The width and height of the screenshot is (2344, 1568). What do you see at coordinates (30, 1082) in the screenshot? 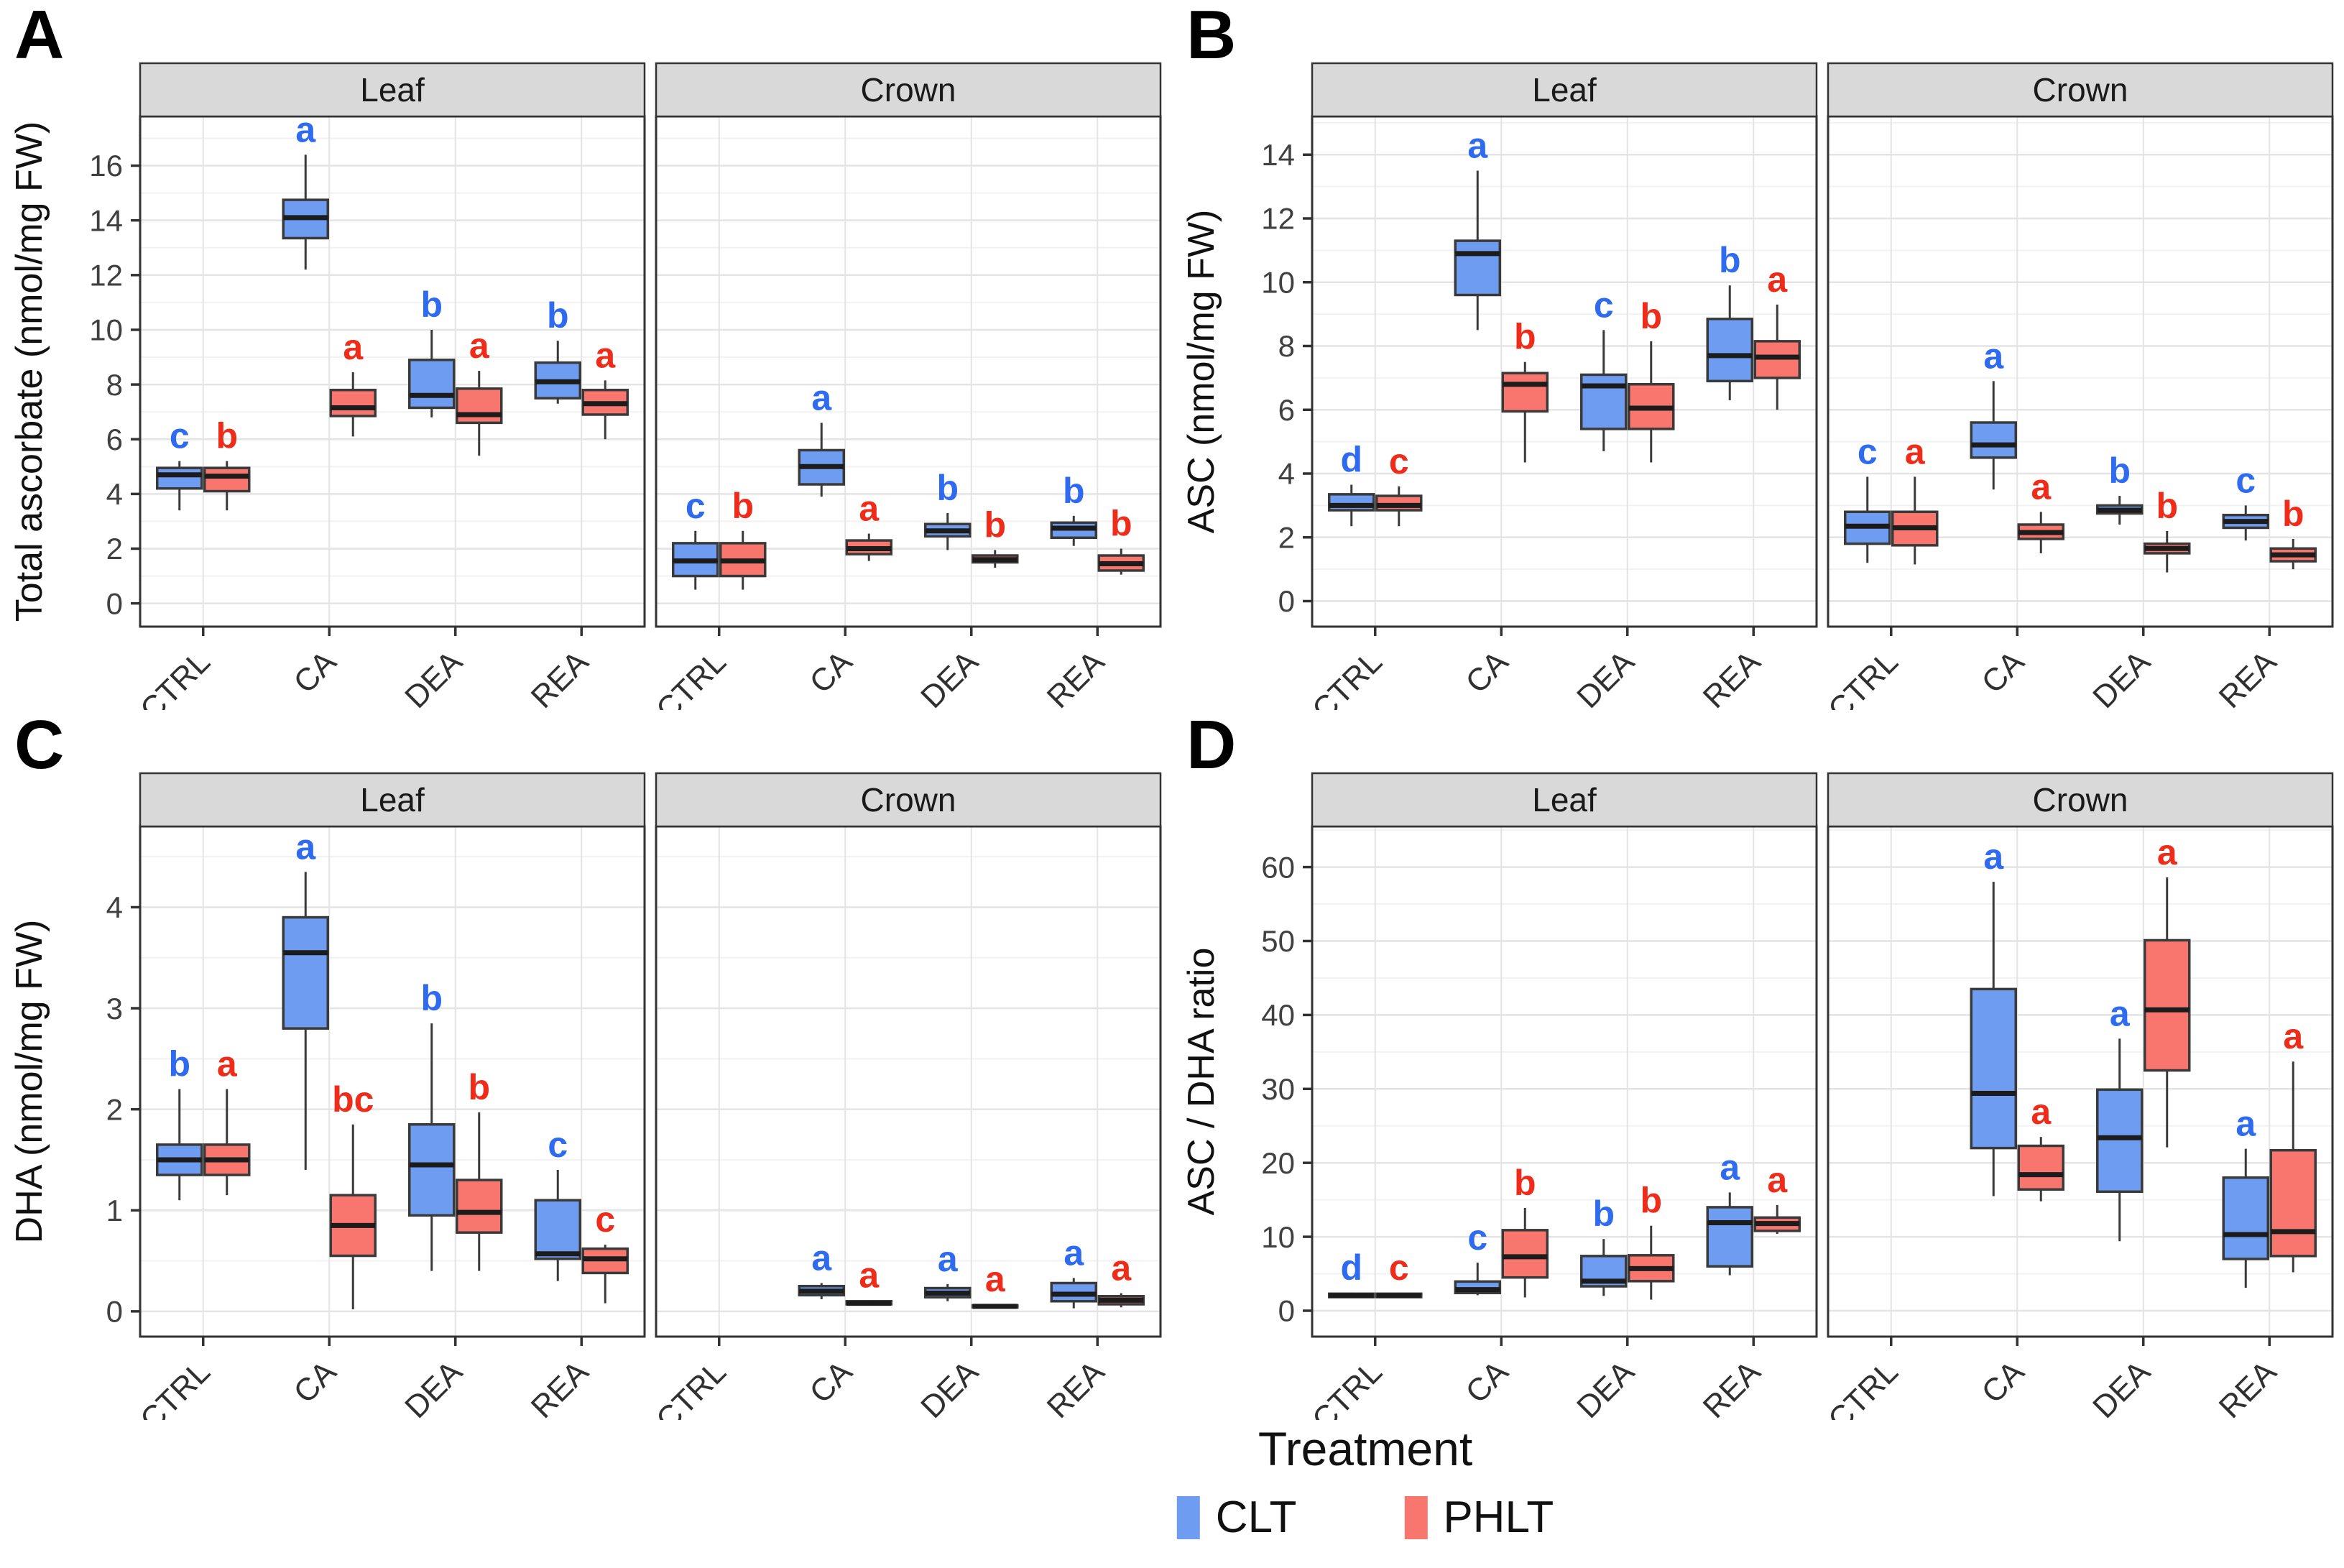
I see `svg-text: DHA (nmol/mg FW)` at bounding box center [30, 1082].